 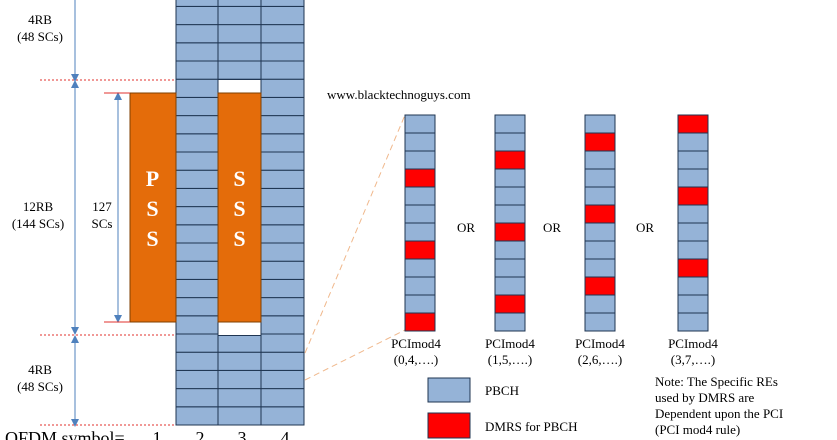 What do you see at coordinates (600, 359) in the screenshot?
I see `column-set: (2,6,….)` at bounding box center [600, 359].